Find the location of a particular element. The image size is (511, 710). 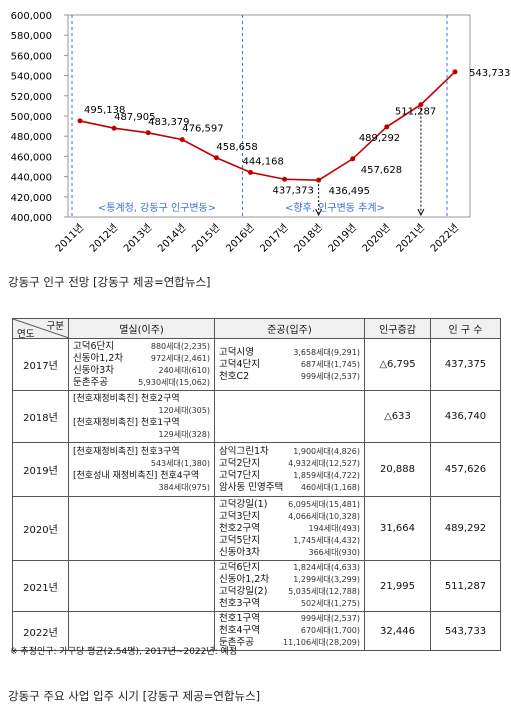

project-item: 신동아1,2차 972세대(2,461) is located at coordinates (141, 359).